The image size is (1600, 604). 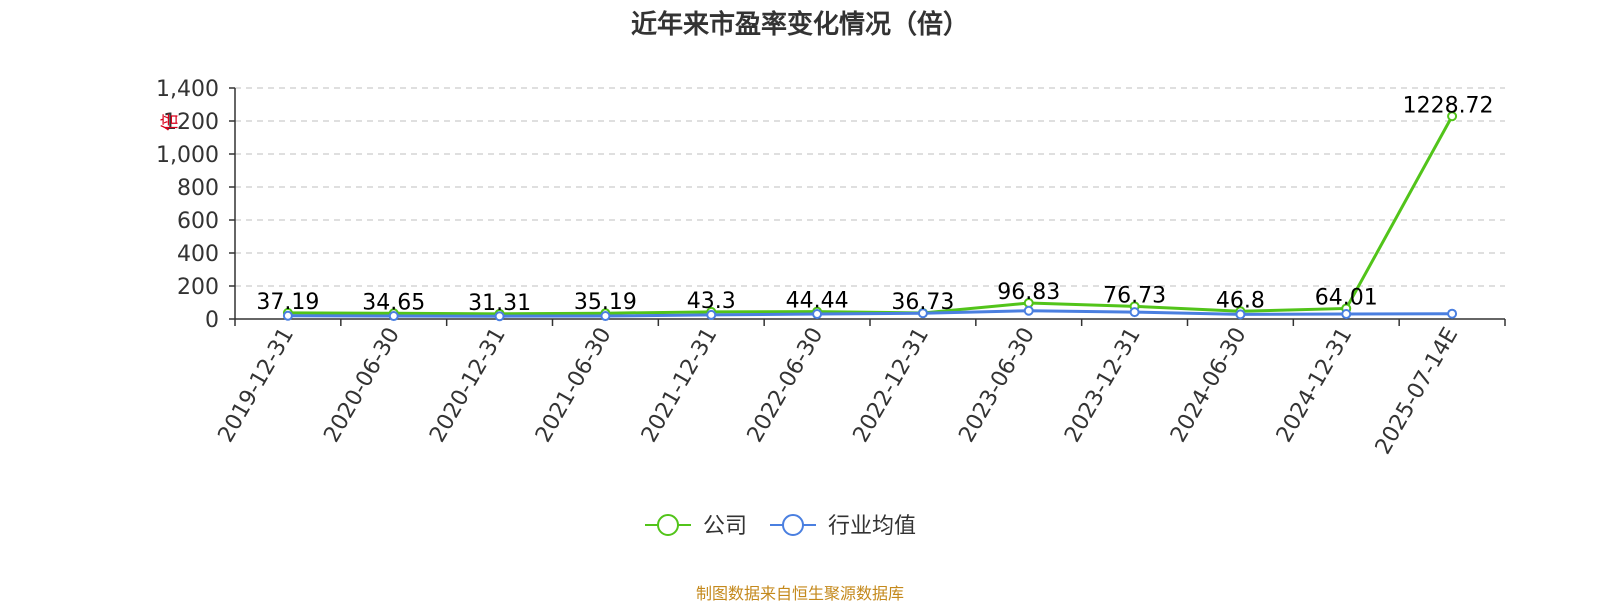 What do you see at coordinates (1209, 385) in the screenshot?
I see `x-tick-label: 2024-06-30` at bounding box center [1209, 385].